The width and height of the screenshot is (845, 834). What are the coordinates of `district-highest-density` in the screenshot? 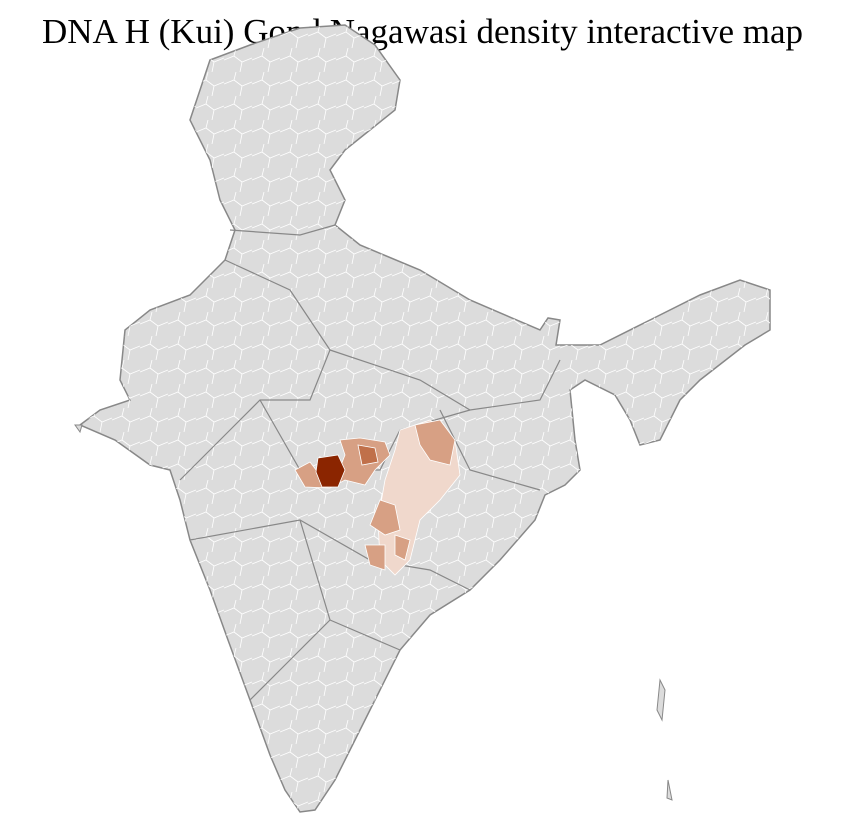 It's located at (330, 471).